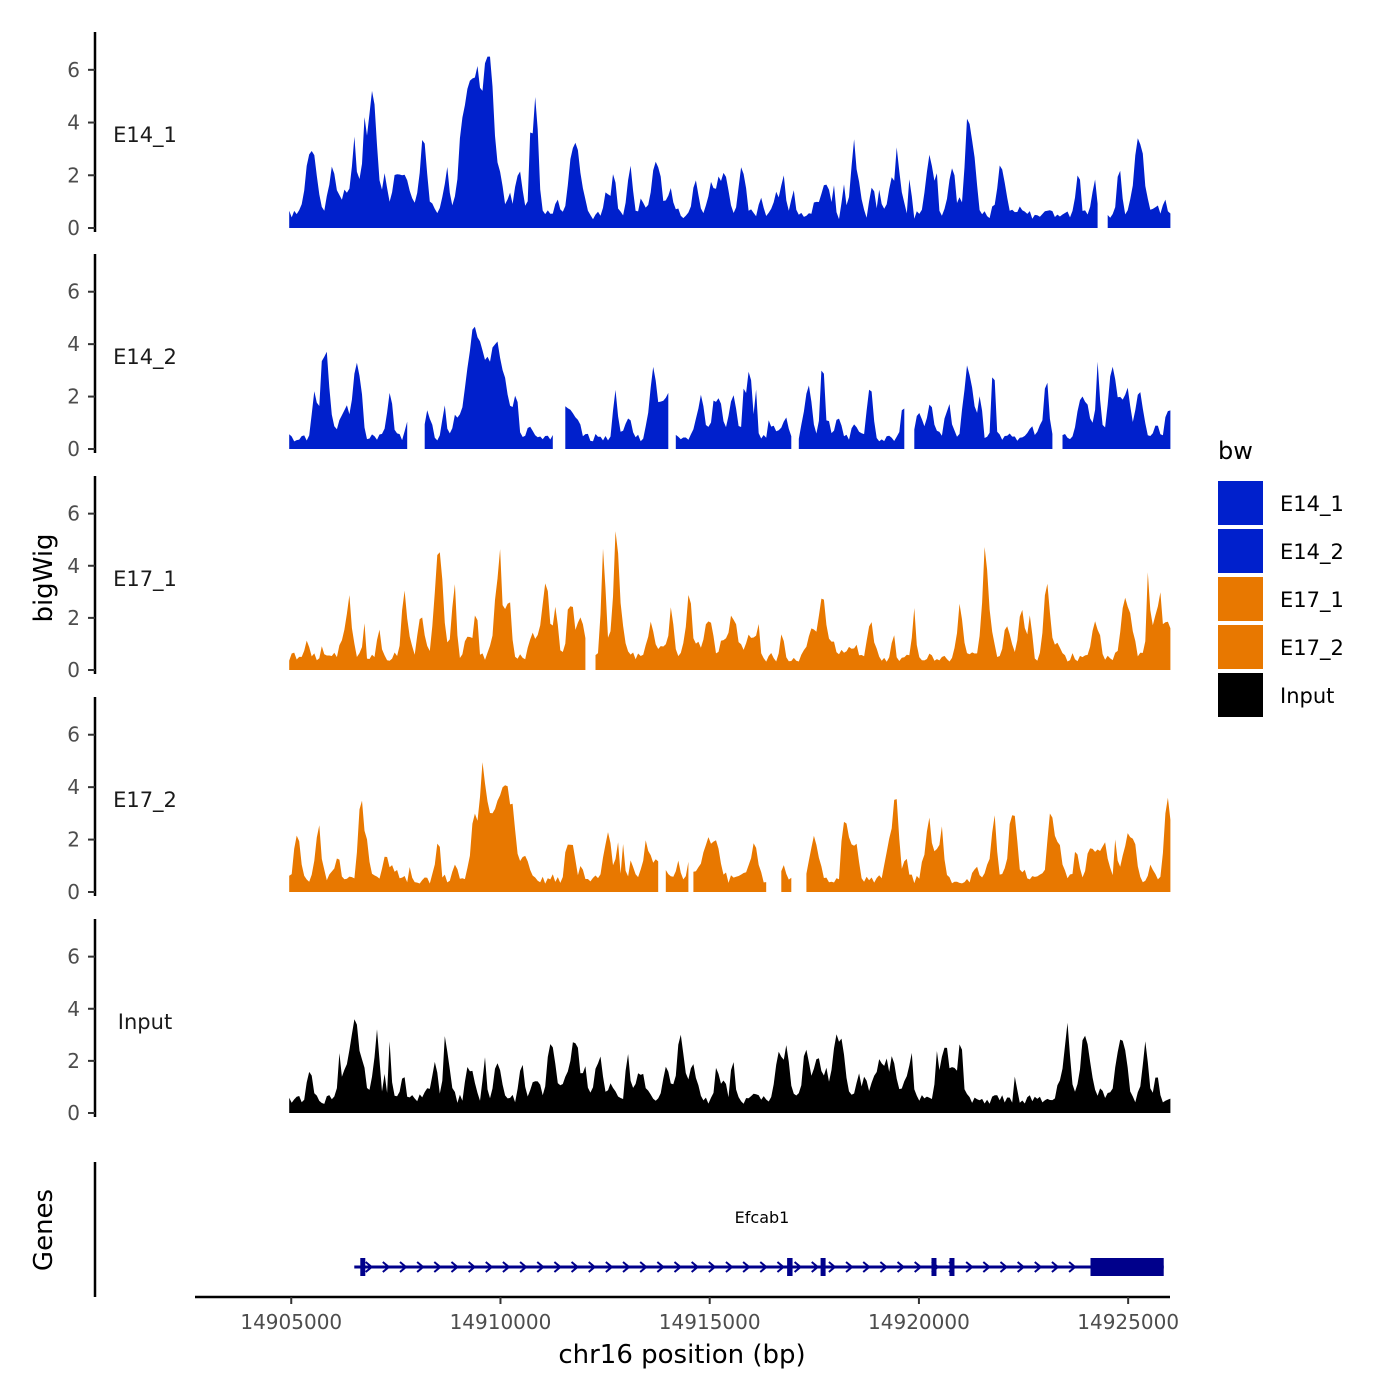  I want to click on x-tick-label: 14925000, so click(1128, 1322).